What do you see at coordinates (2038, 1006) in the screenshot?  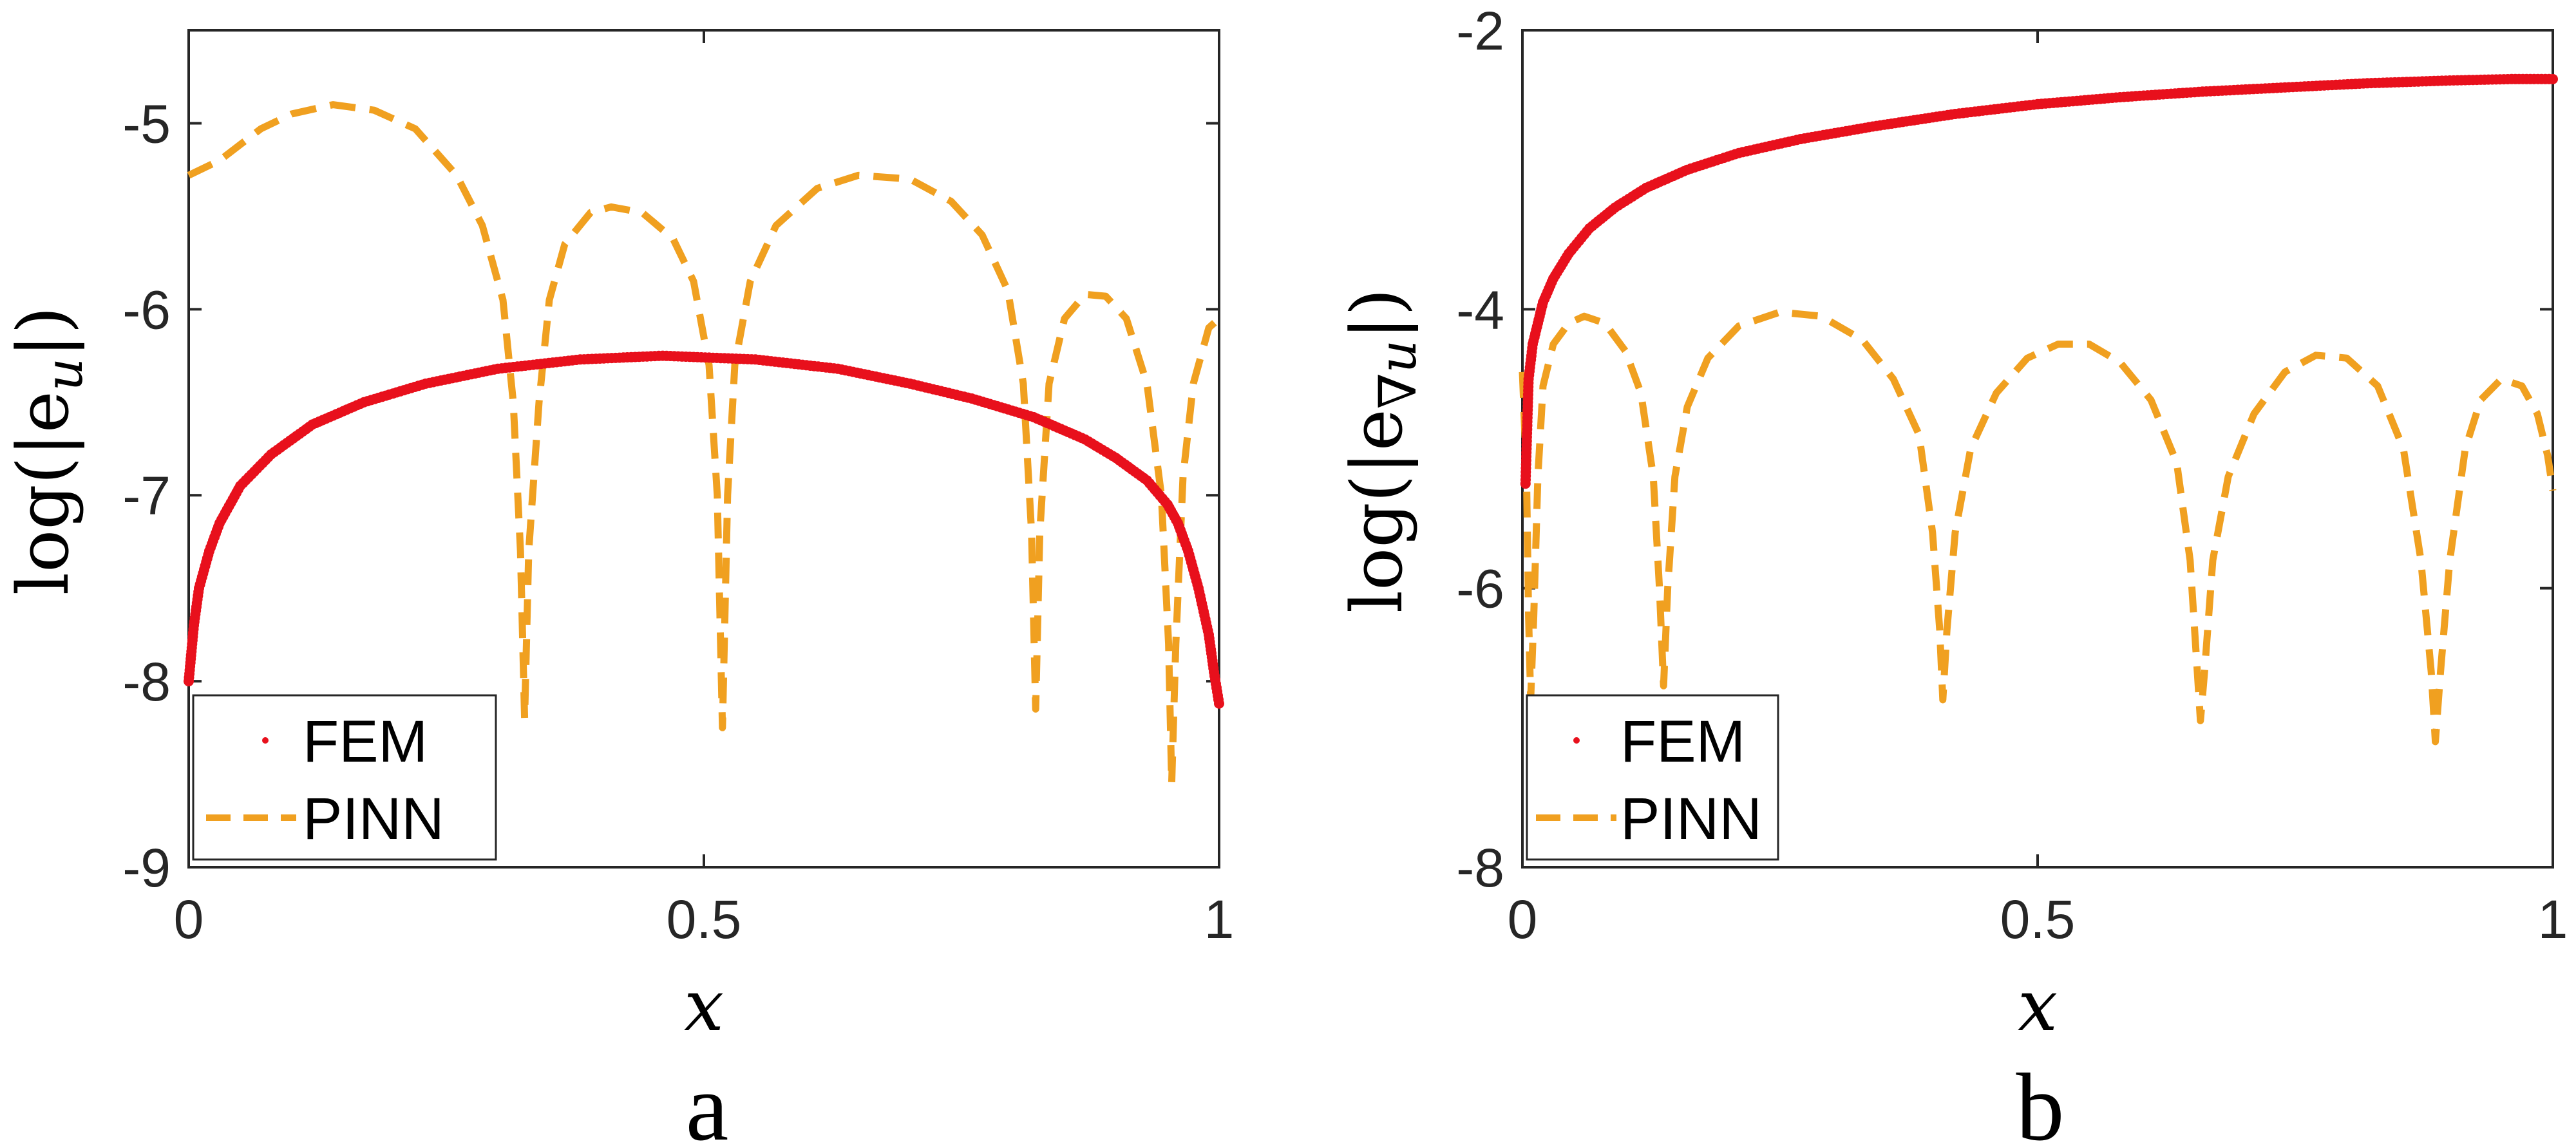 I see `x-axis-label-b: x` at bounding box center [2038, 1006].